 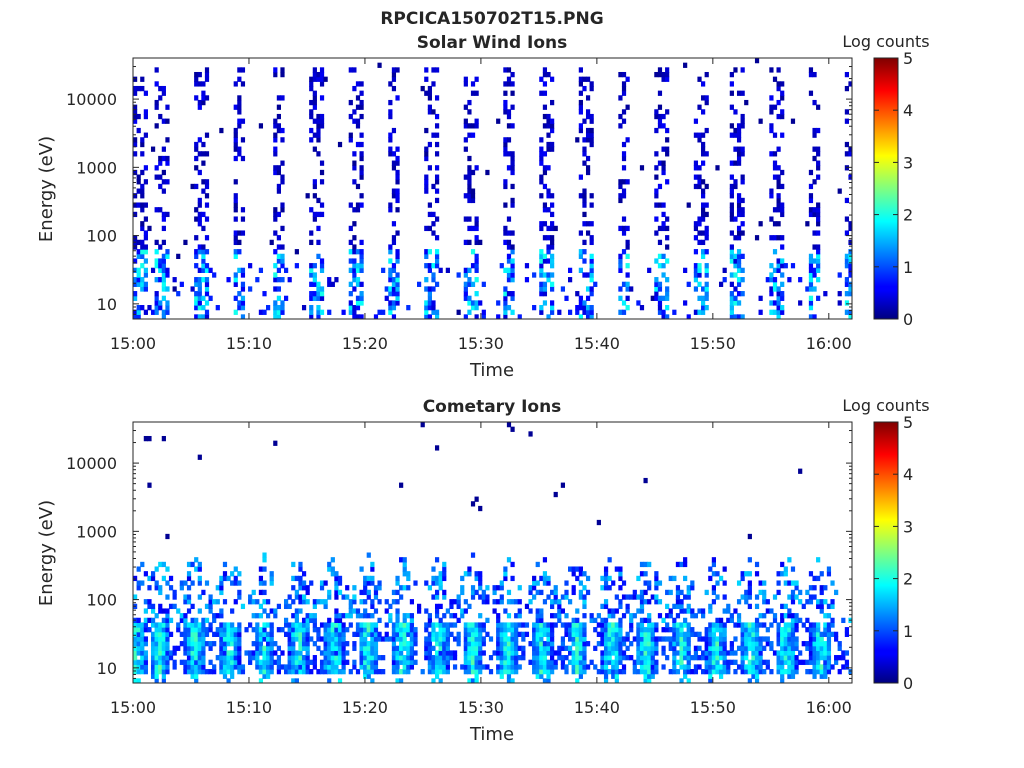 I want to click on x-tick-label: 15:10, so click(x=249, y=343).